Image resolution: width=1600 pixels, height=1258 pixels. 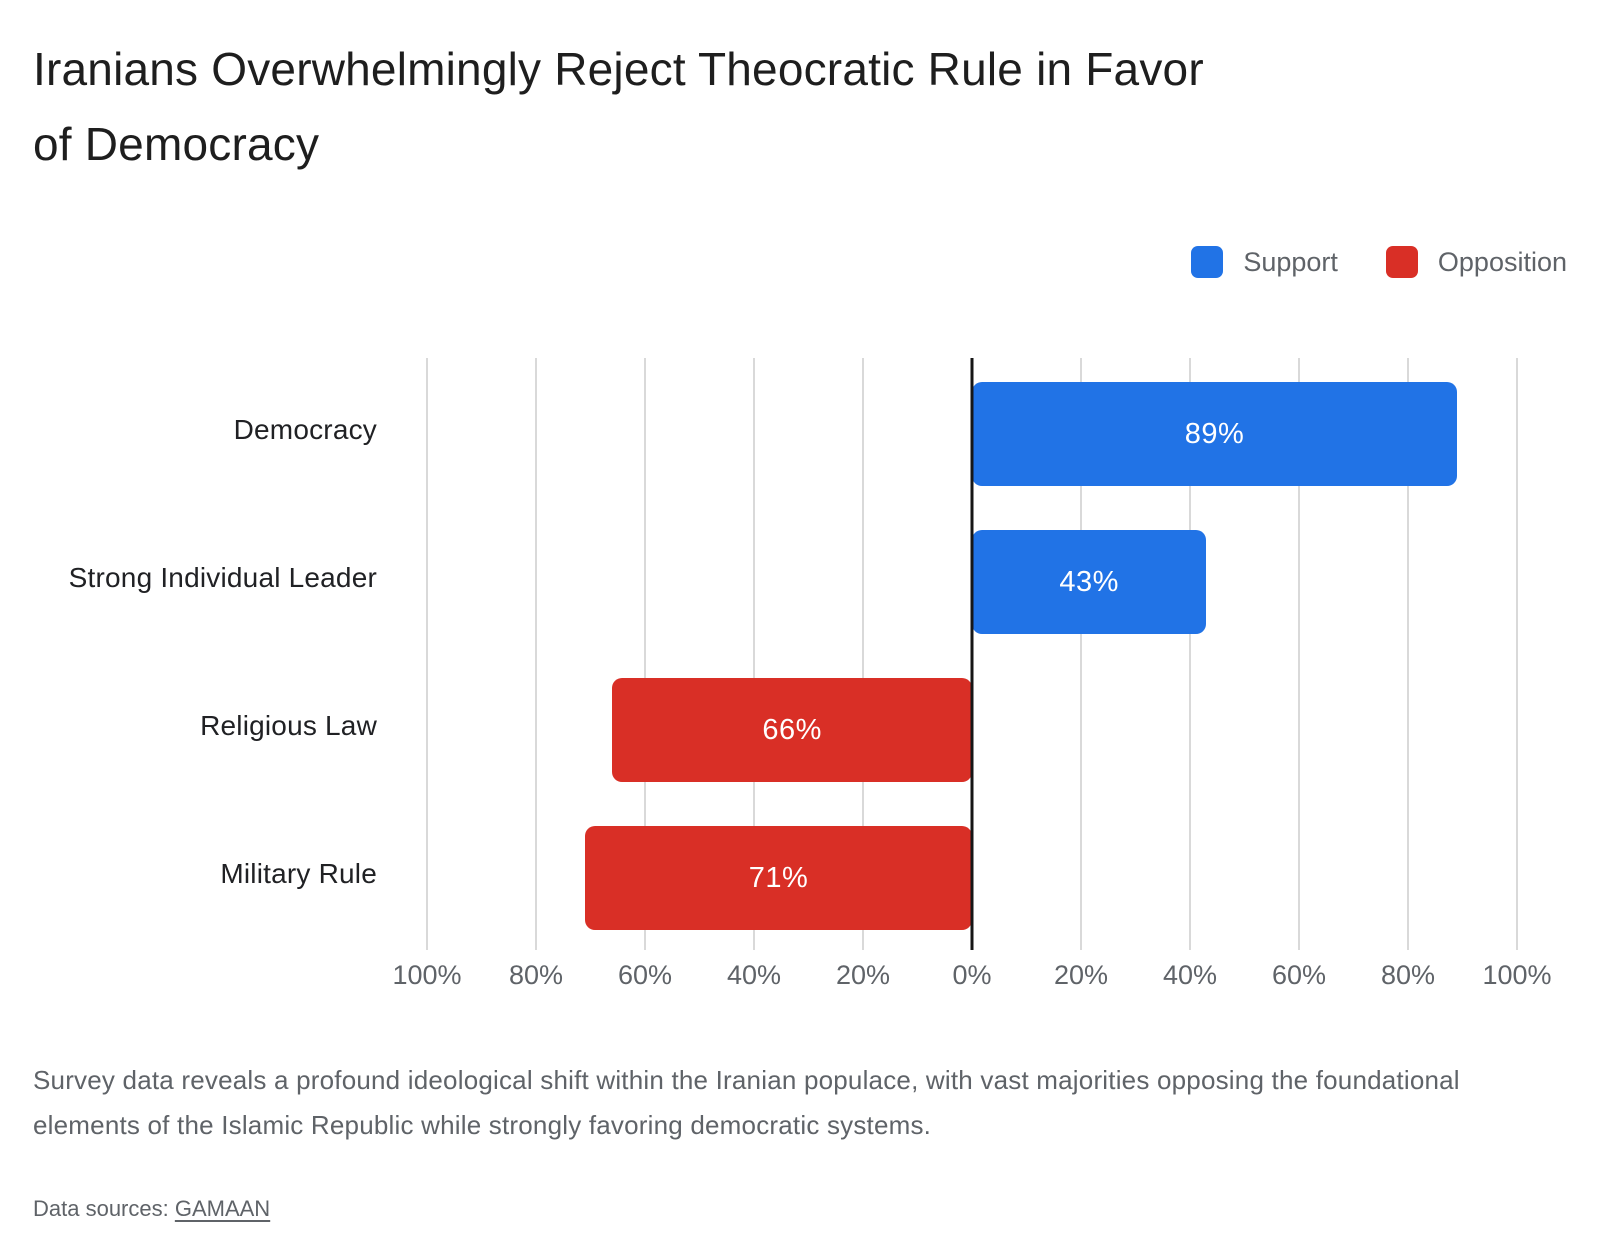 I want to click on bar-track: 89%, so click(x=972, y=430).